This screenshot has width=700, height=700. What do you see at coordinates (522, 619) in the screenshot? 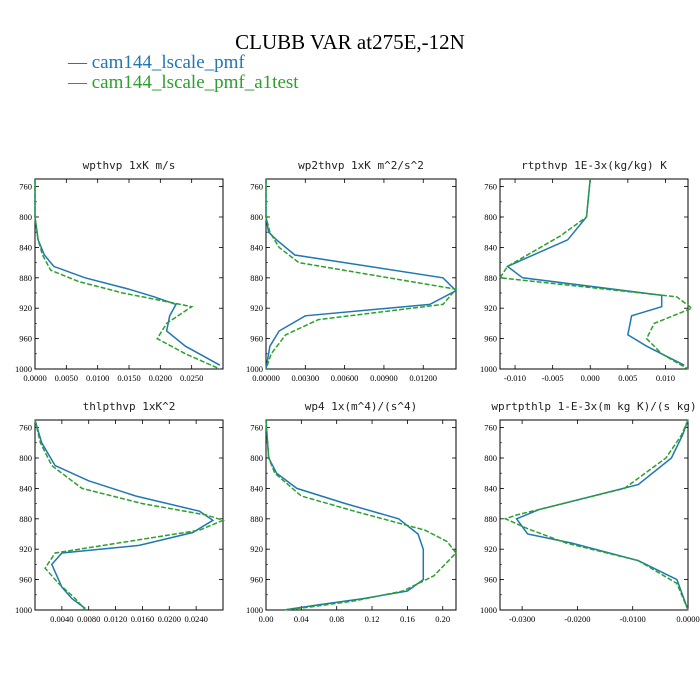
I see `x-tick-label-5-0: -0.0300` at bounding box center [522, 619].